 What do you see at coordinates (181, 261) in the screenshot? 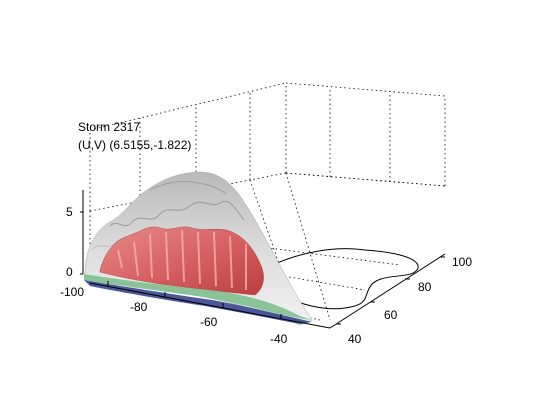
I see `middle-isosurface` at bounding box center [181, 261].